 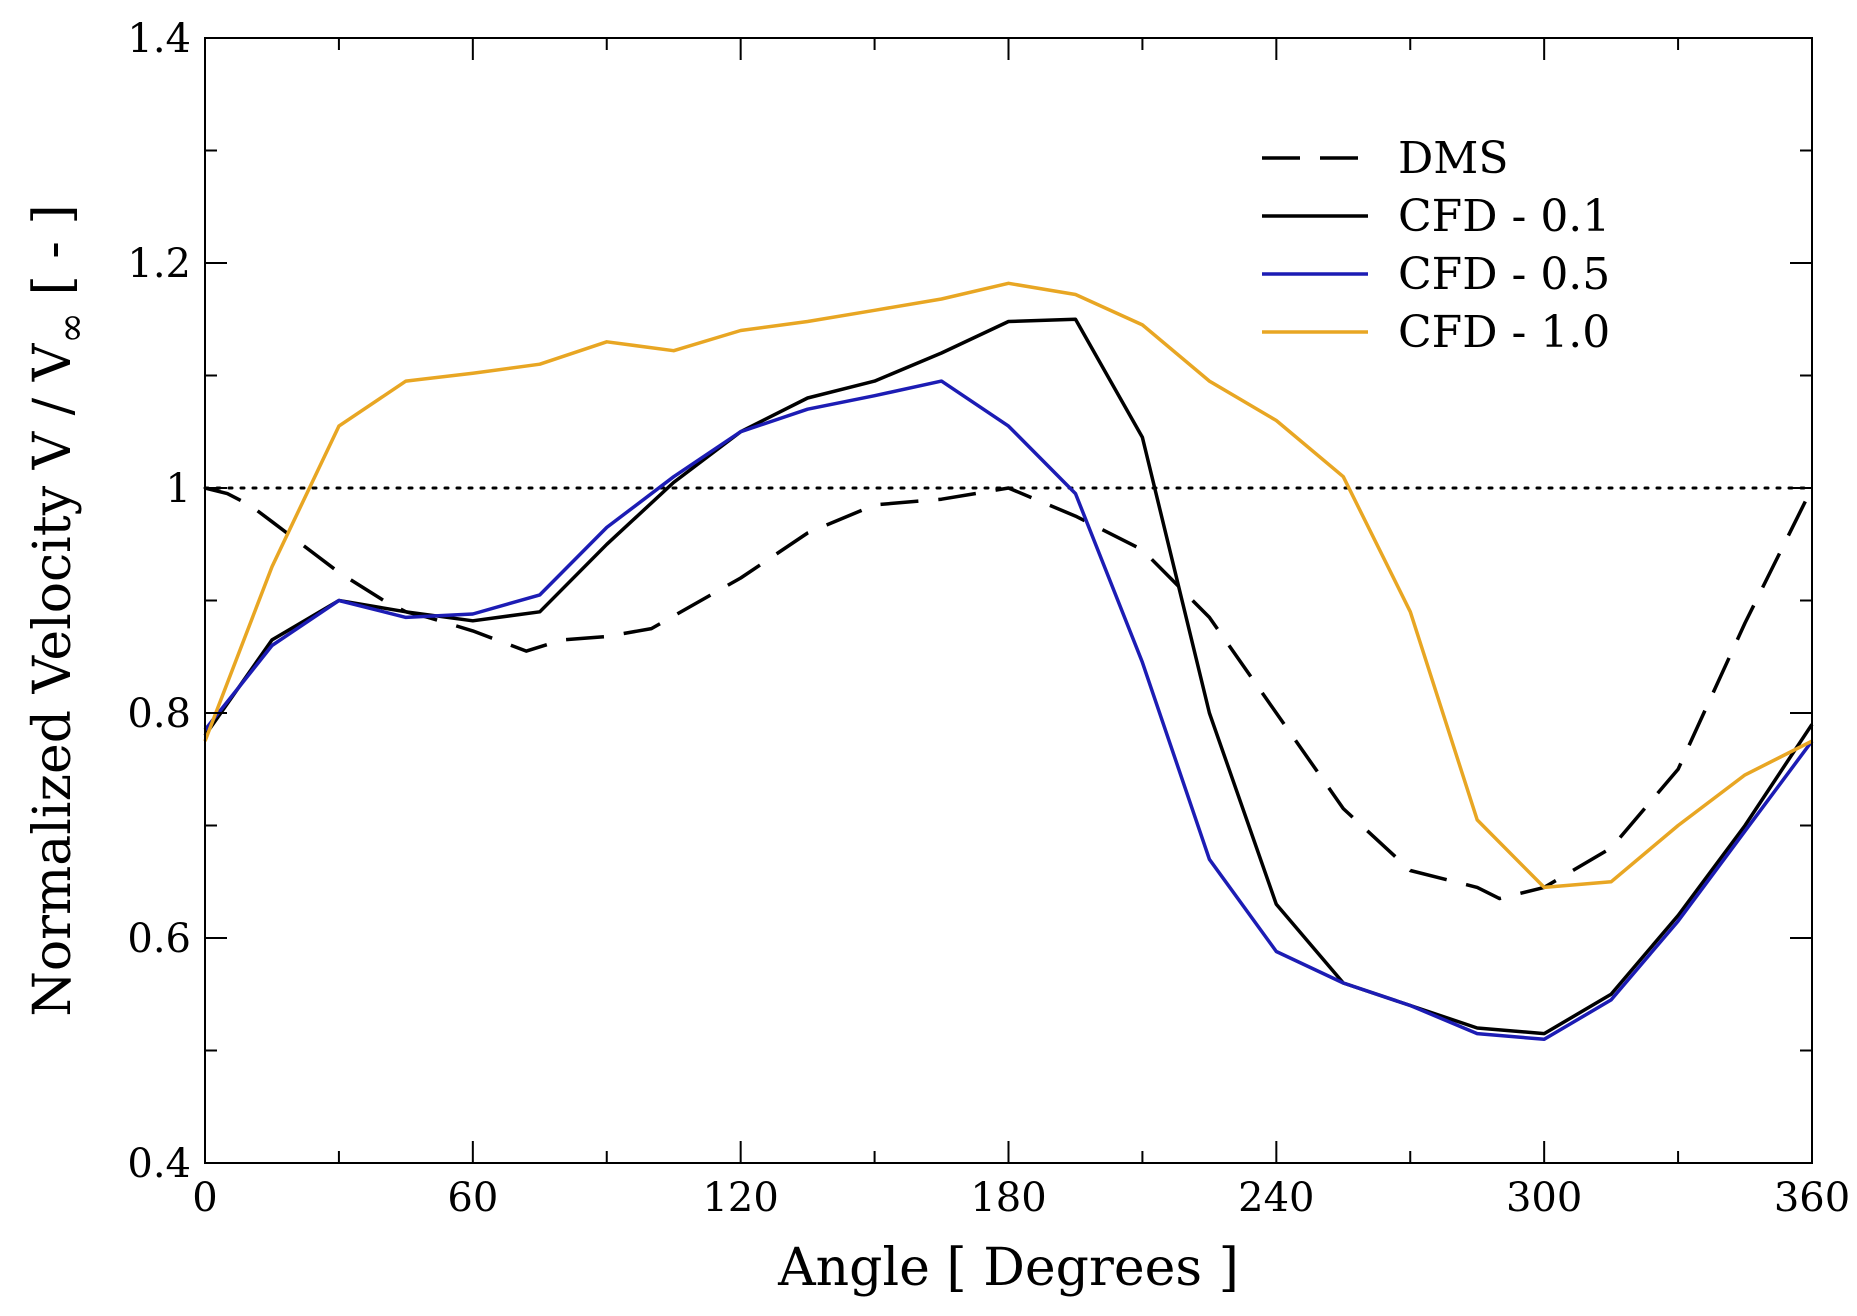 I want to click on y-tick-label: 0.8, so click(x=159, y=714).